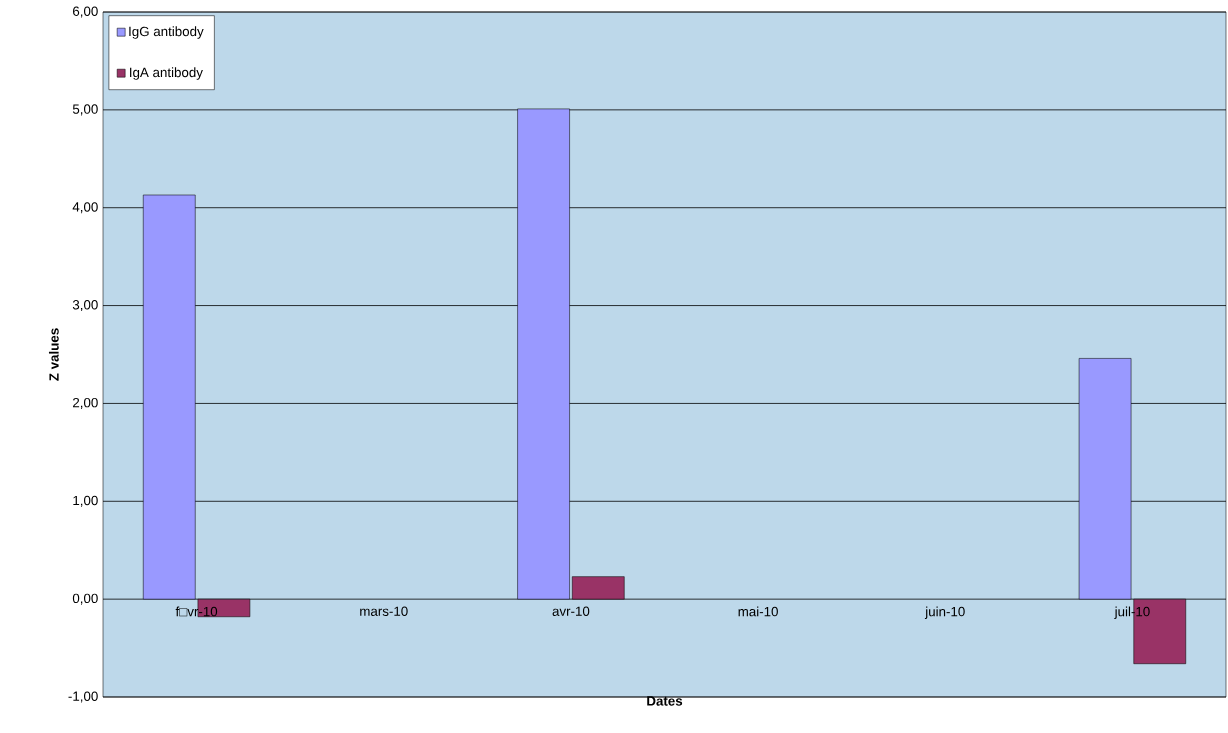  I want to click on y-tick-label: 2,00, so click(85, 403).